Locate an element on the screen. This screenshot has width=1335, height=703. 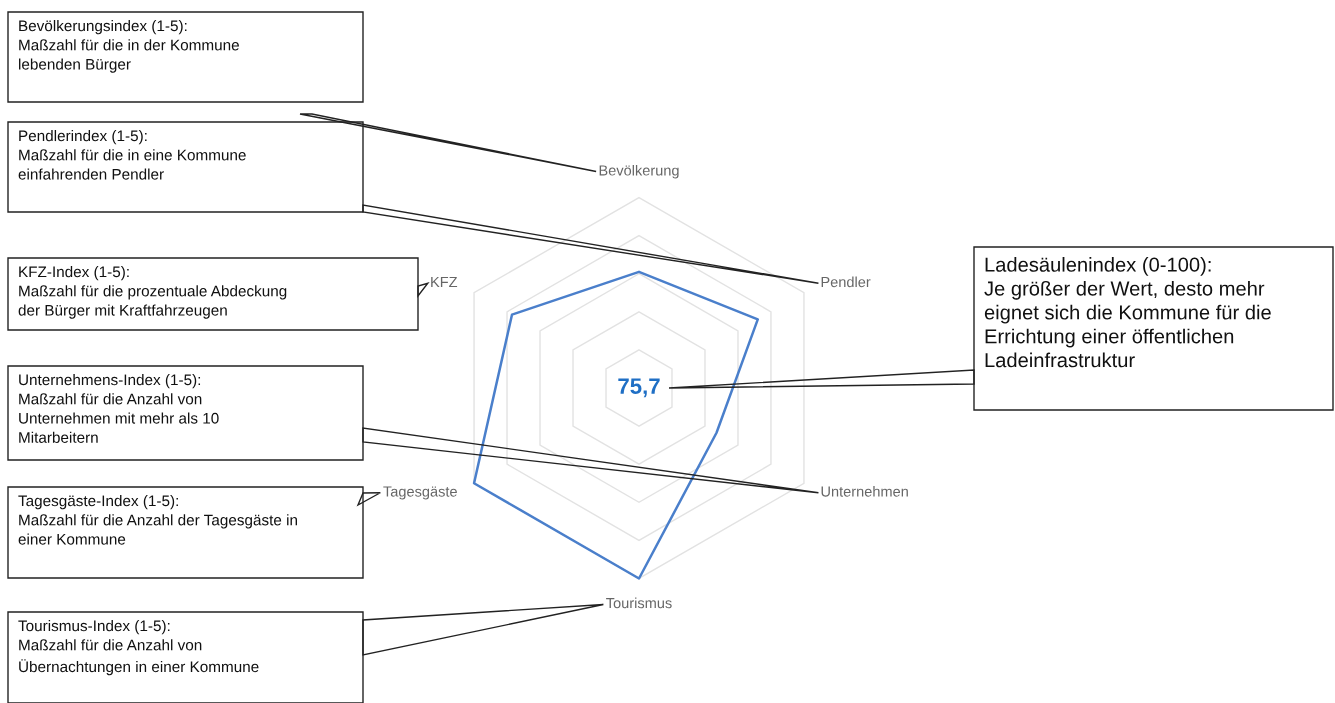
text: Ladesäulenindex (0-100): Je größer der Wert, desto mehr eignet sich die Kommune für die Errichtung einer öffentlichen Ladeinfrastruktur is located at coordinates (1127, 312).